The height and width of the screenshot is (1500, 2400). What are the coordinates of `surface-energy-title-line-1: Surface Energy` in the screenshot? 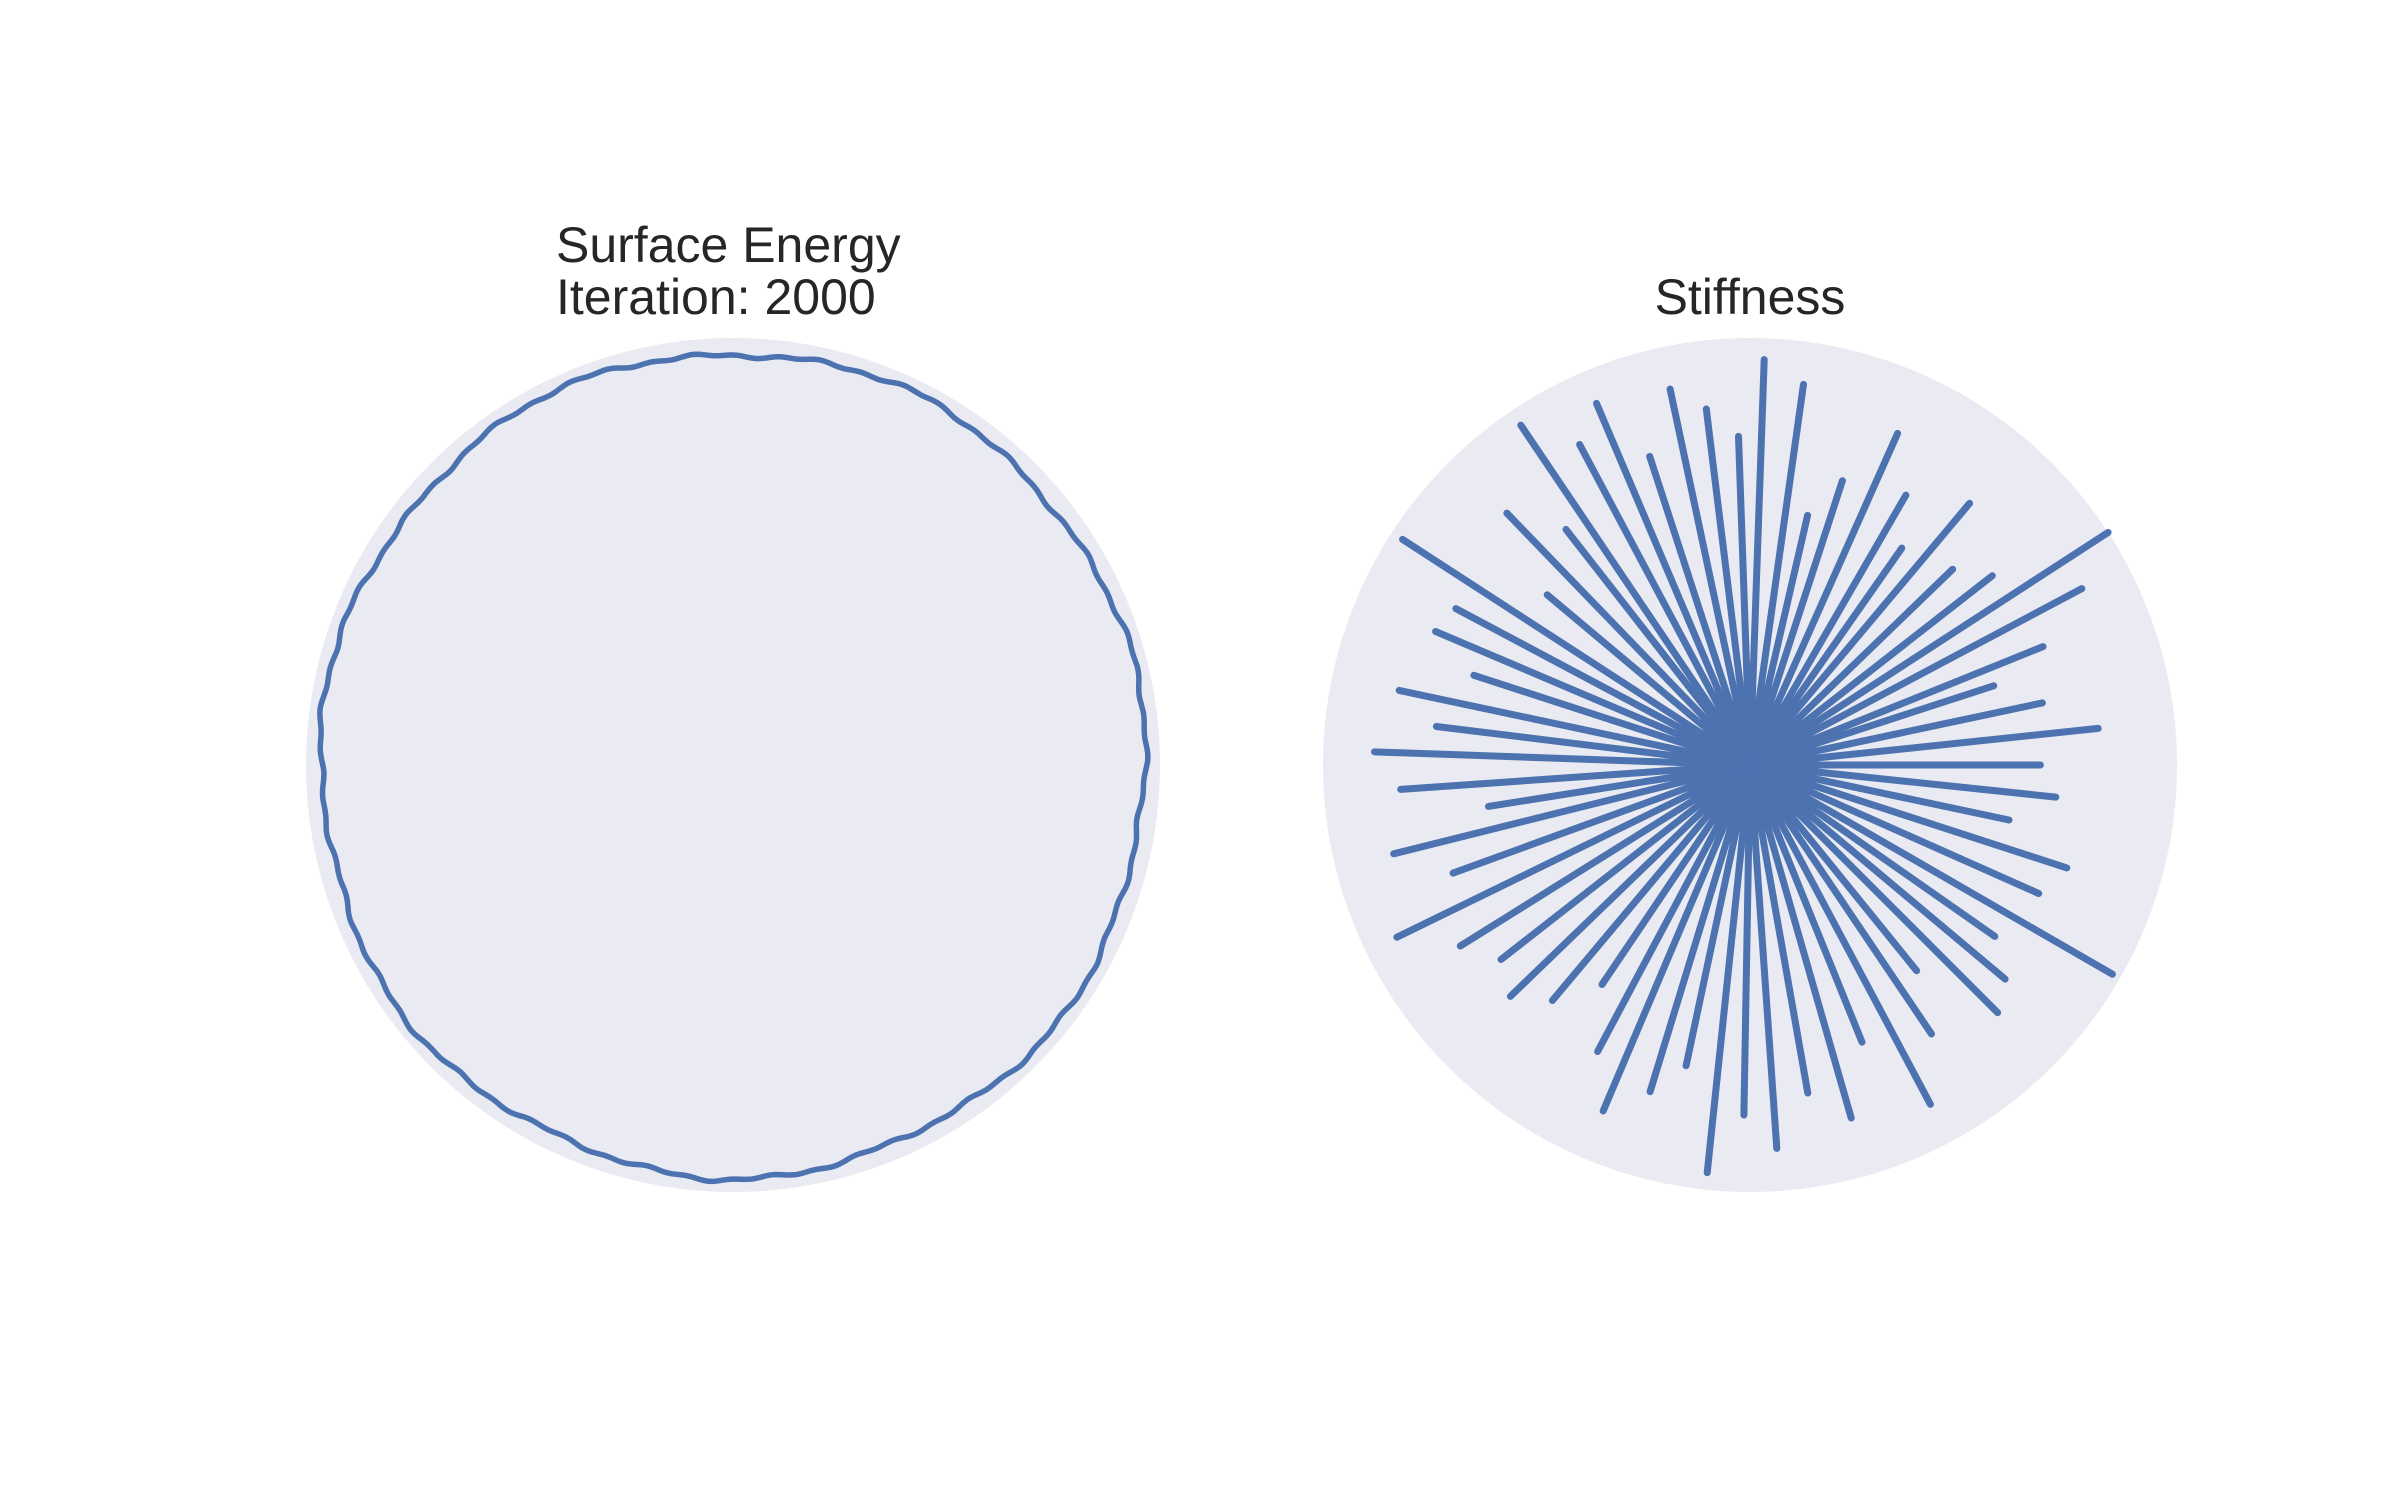 It's located at (728, 245).